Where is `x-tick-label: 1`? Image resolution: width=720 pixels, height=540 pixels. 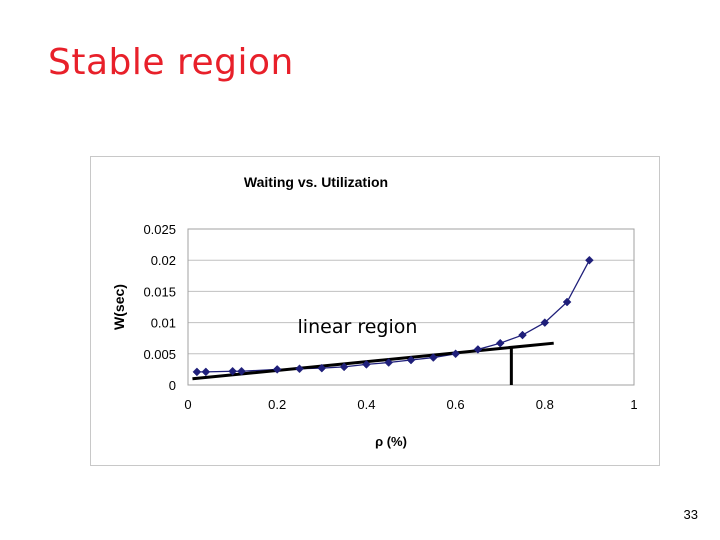
x-tick-label: 1 is located at coordinates (633, 404).